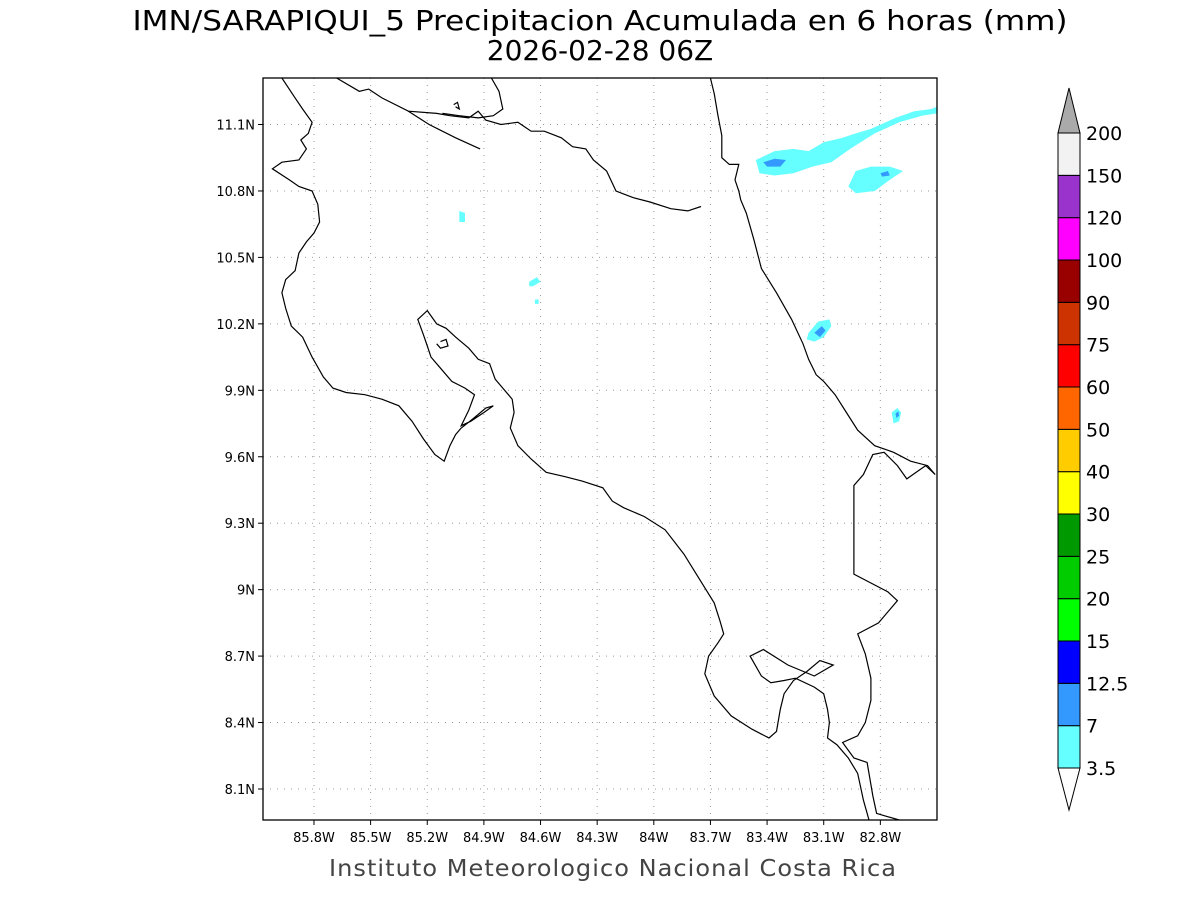  What do you see at coordinates (240, 524) in the screenshot?
I see `latitude-tick-label: 9.3N` at bounding box center [240, 524].